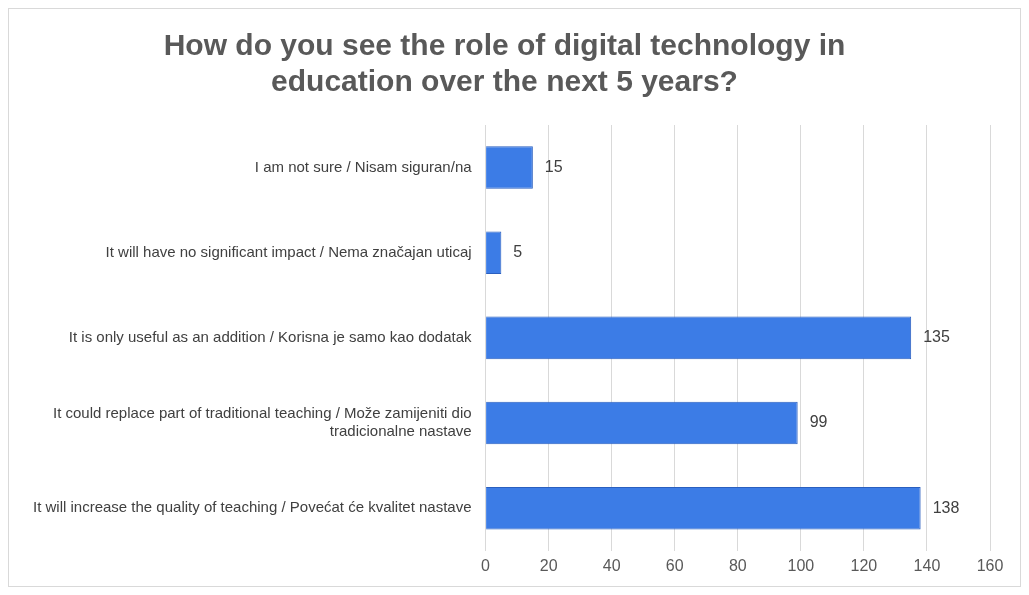  Describe the element at coordinates (864, 565) in the screenshot. I see `x-tick-label: 120` at that location.